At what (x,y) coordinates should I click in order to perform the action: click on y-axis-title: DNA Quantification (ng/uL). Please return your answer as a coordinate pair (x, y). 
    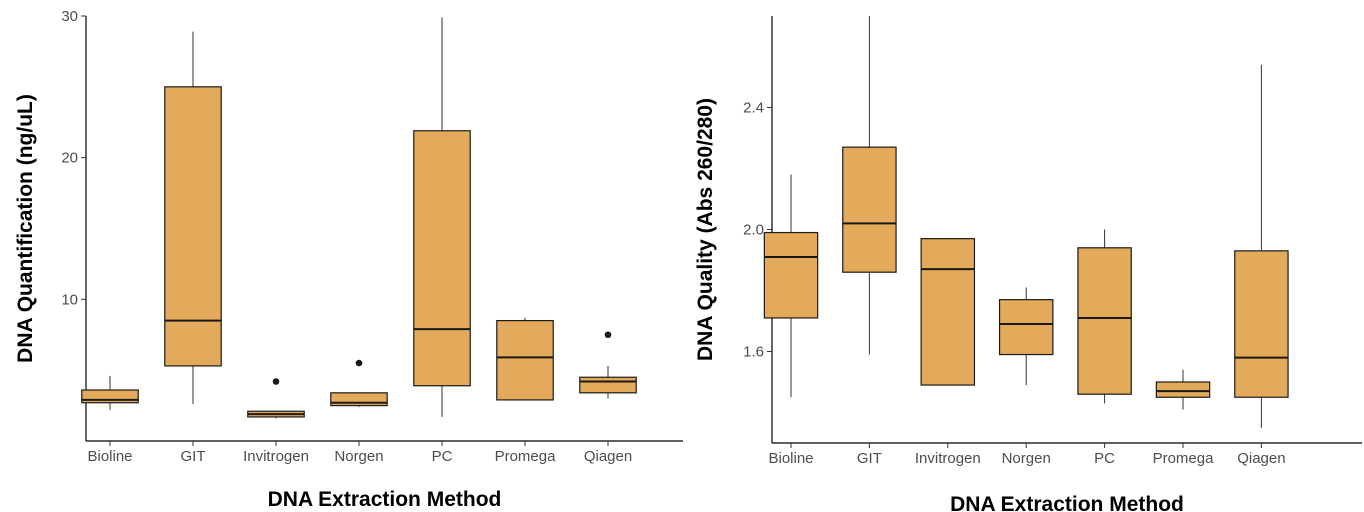
    Looking at the image, I should click on (25, 228).